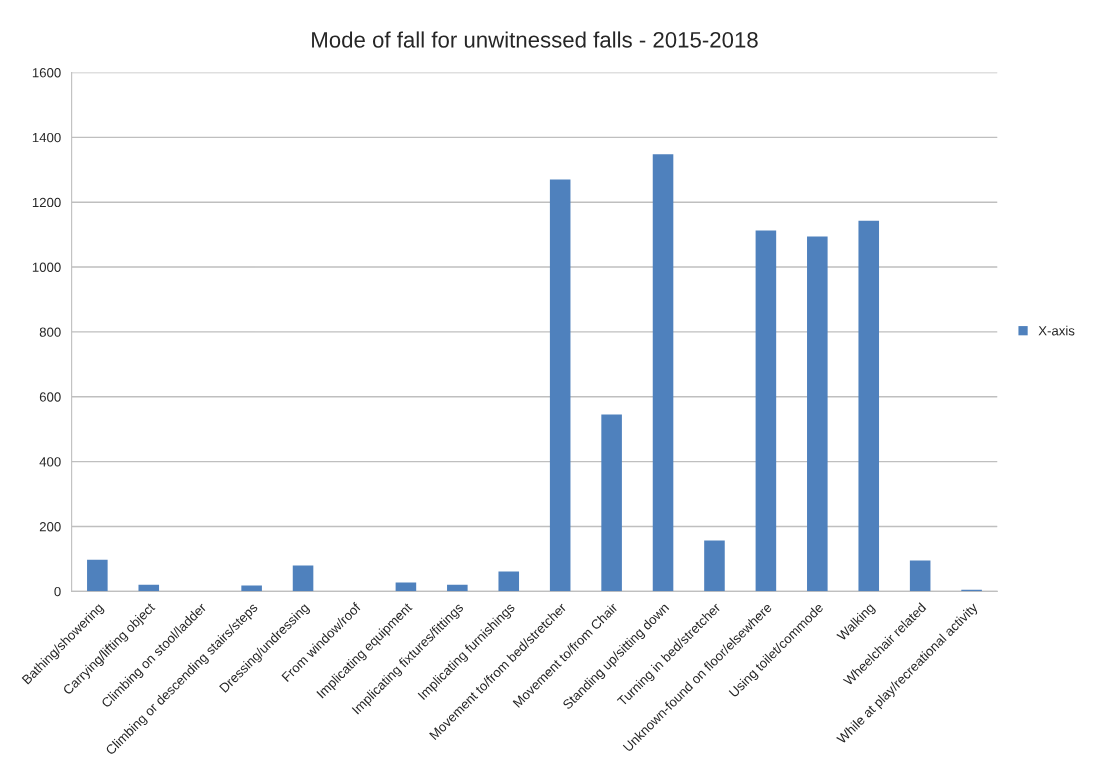 This screenshot has width=1102, height=763. What do you see at coordinates (46, 267) in the screenshot?
I see `y-tick-label: 1000` at bounding box center [46, 267].